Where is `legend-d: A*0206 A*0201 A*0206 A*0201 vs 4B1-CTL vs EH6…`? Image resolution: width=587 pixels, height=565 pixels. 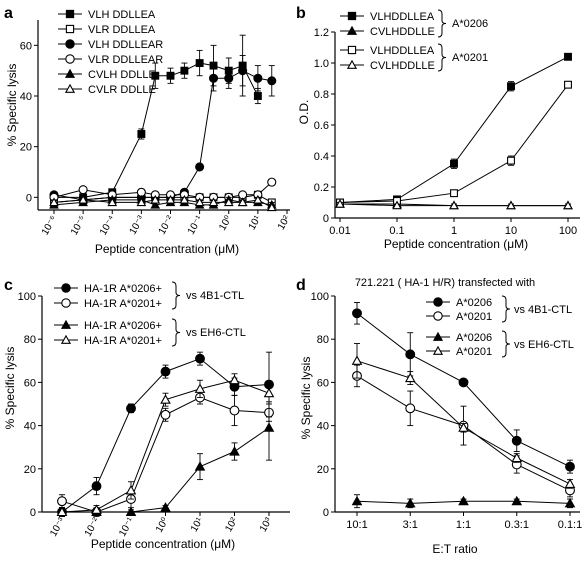
legend-d: A*0206 A*0201 A*0206 A*0201 vs 4B1-CTL vs EH6… is located at coordinates (500, 326).